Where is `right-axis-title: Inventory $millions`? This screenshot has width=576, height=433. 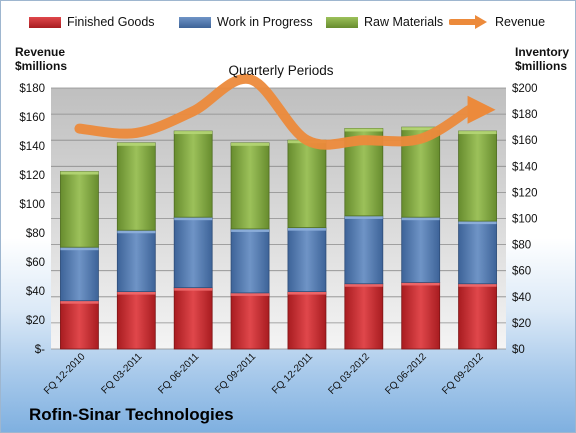
right-axis-title: Inventory $millions is located at coordinates (542, 59).